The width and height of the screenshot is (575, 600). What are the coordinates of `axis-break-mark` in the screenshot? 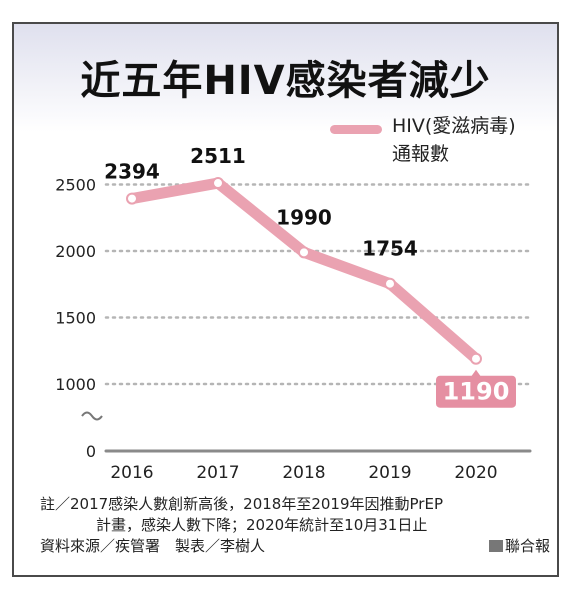 It's located at (92, 416).